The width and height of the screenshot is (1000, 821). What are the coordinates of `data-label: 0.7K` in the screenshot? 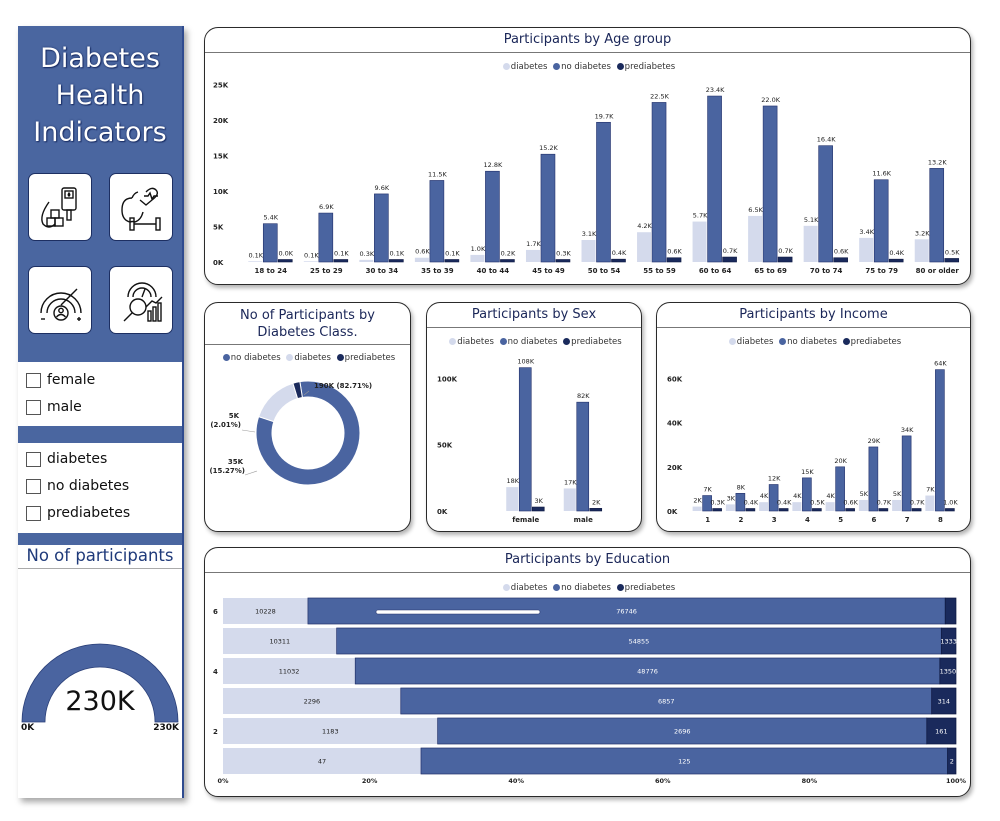 It's located at (785, 251).